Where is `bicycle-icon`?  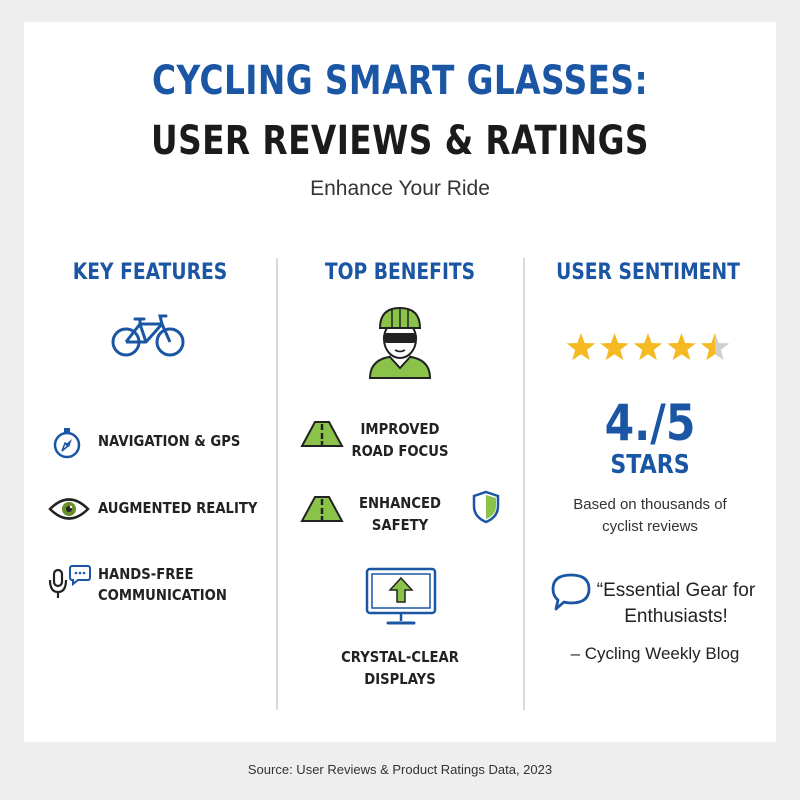
bicycle-icon is located at coordinates (148, 335).